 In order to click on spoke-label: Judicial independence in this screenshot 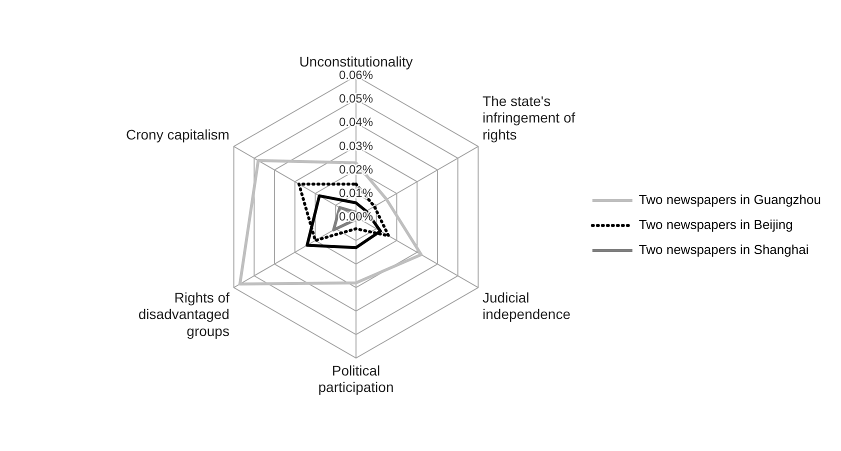, I will do `click(526, 305)`.